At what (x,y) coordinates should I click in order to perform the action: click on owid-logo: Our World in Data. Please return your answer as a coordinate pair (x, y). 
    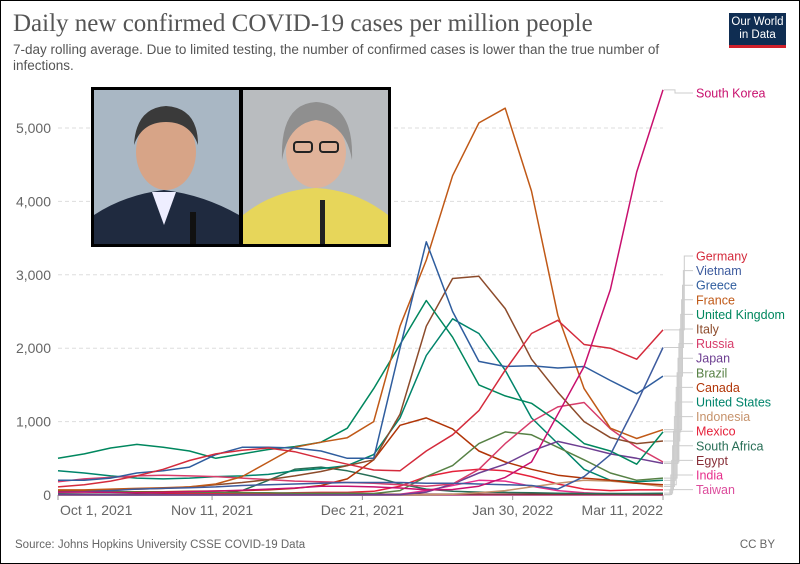
    Looking at the image, I should click on (757, 30).